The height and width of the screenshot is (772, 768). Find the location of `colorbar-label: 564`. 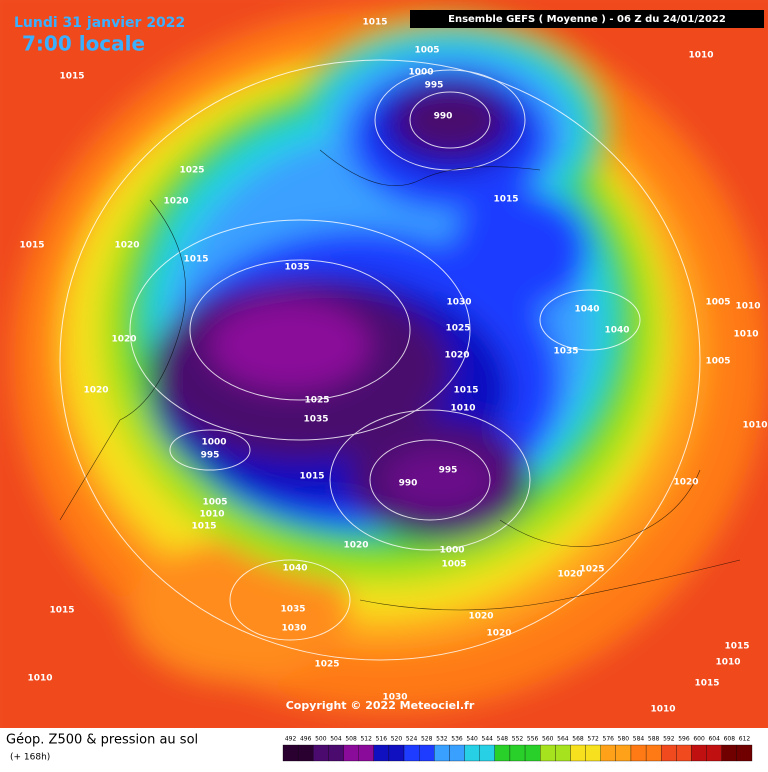

colorbar-label: 564 is located at coordinates (563, 739).